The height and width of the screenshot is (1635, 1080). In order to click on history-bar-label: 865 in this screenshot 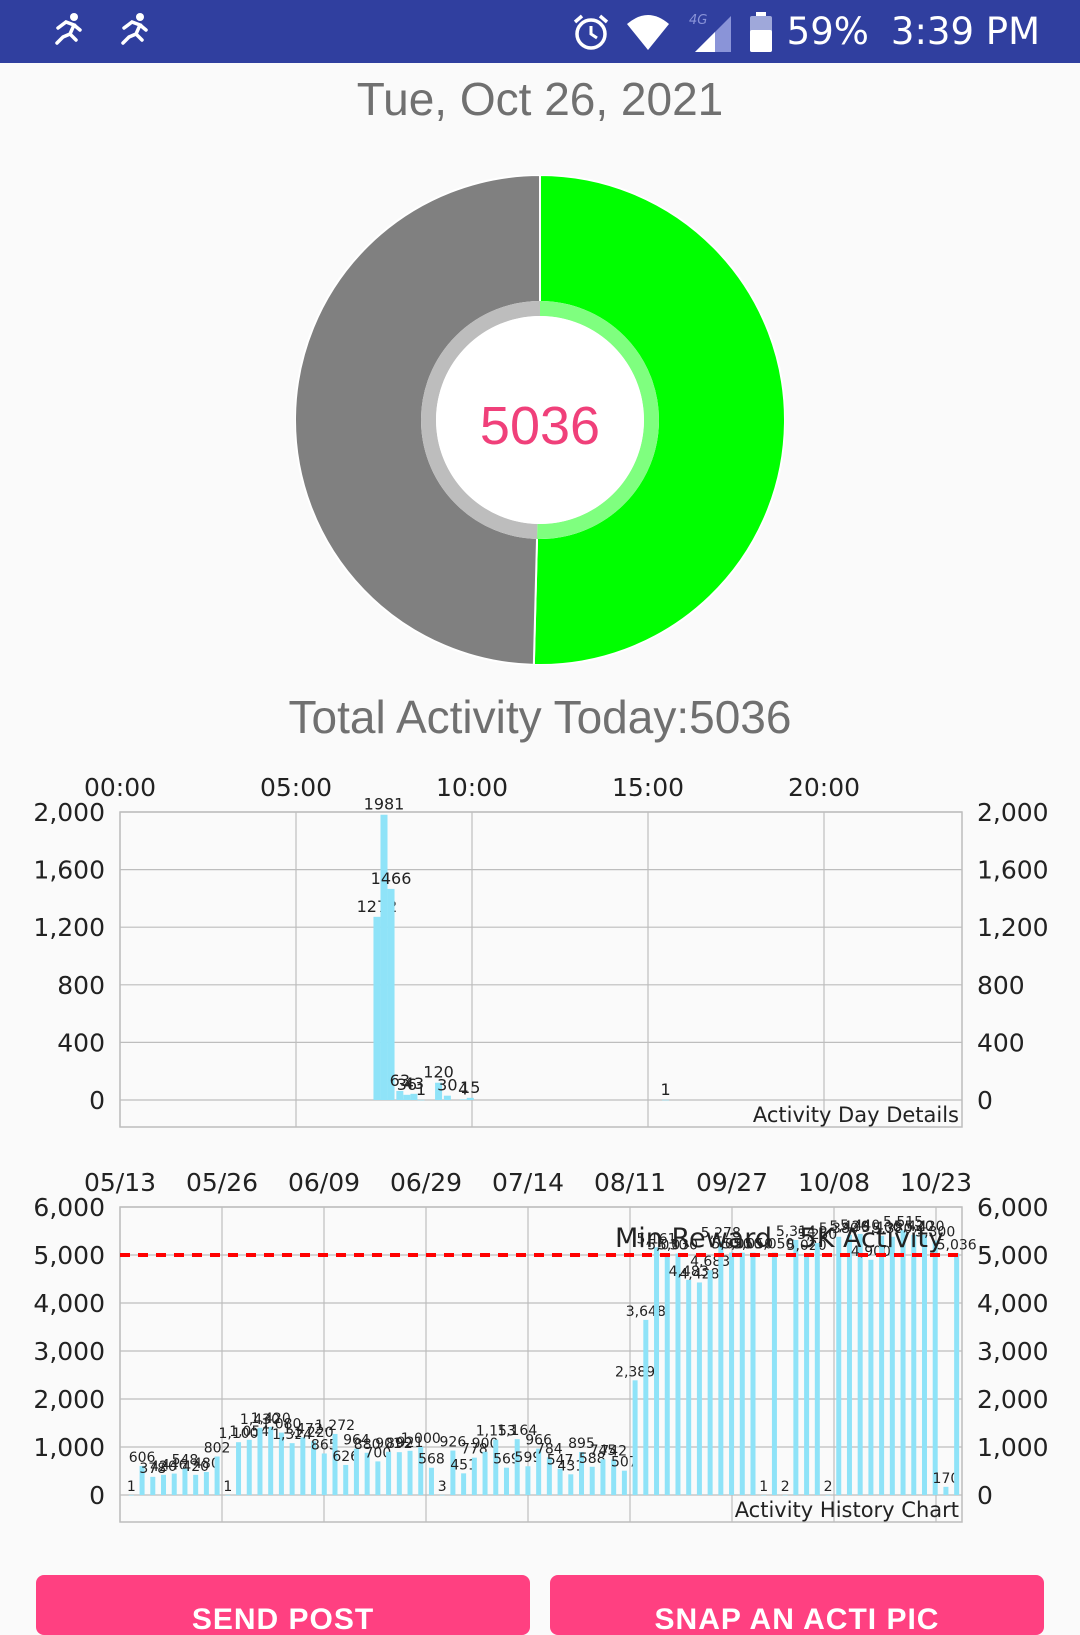, I will do `click(324, 1445)`.